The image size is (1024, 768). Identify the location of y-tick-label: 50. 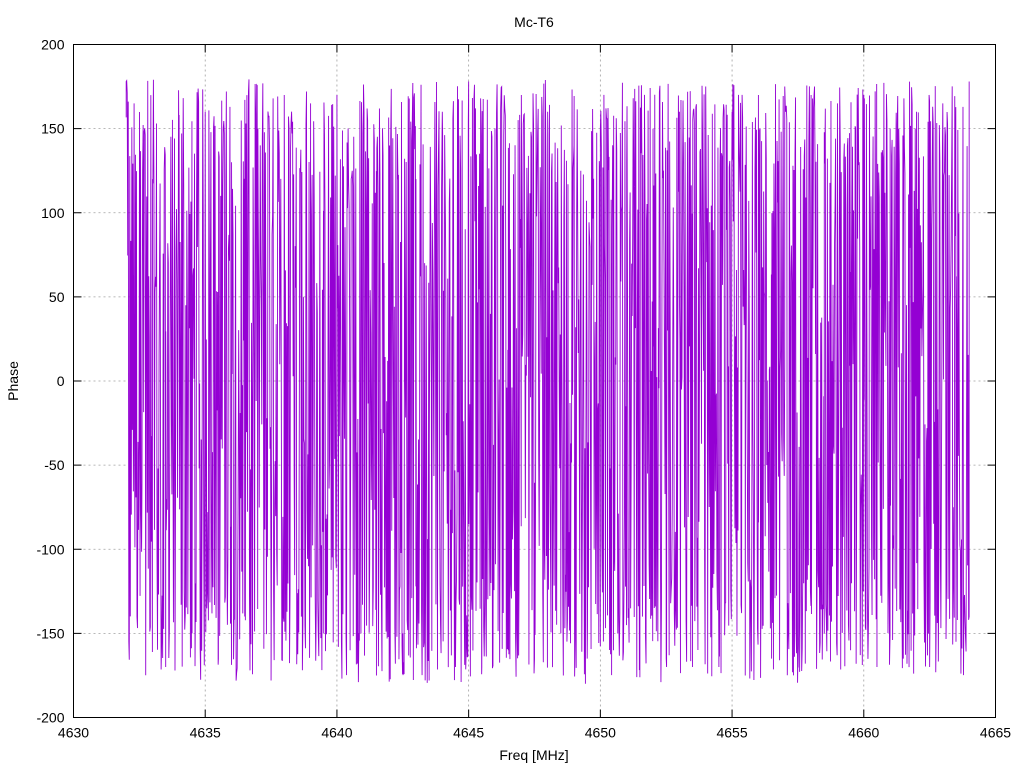
(57, 297).